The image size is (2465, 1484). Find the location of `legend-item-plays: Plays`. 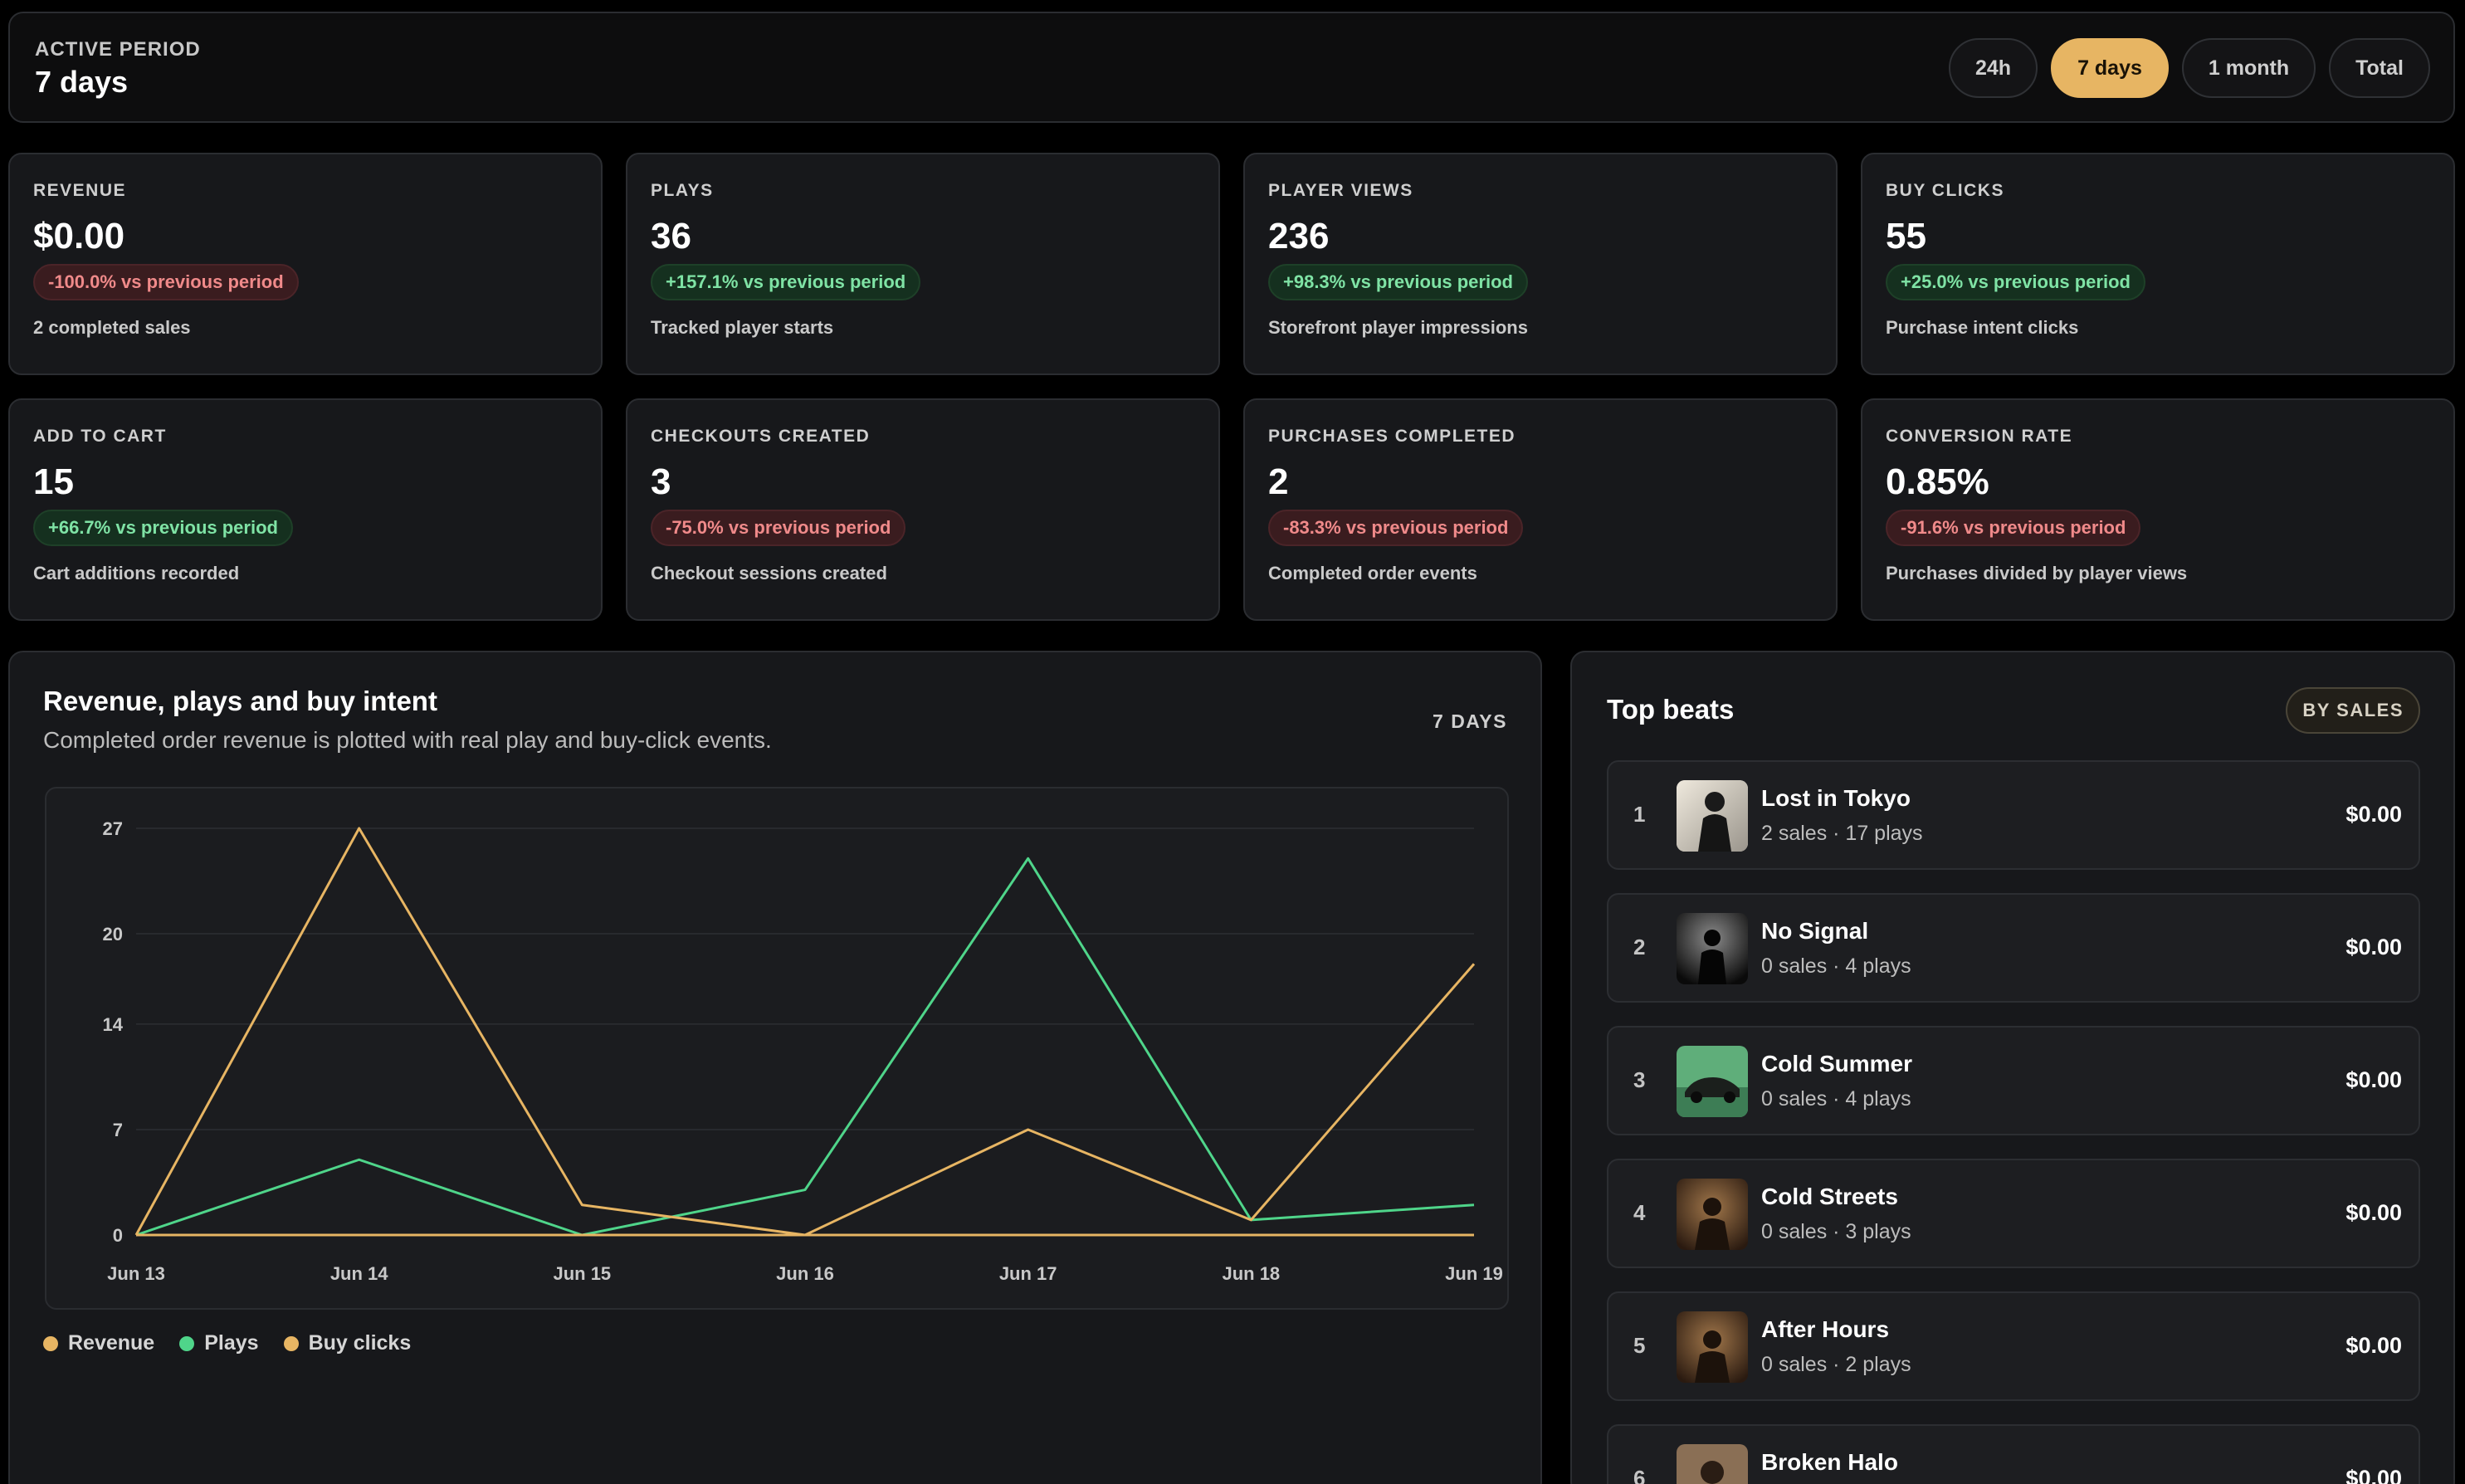

legend-item-plays: Plays is located at coordinates (219, 1343).